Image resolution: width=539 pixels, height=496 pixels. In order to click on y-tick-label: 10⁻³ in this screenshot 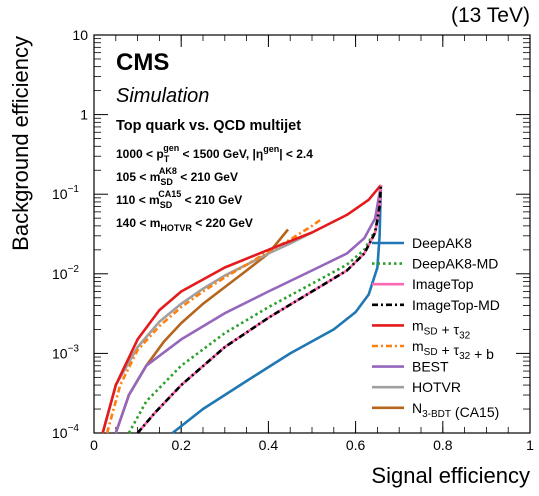, I will do `click(65, 352)`.